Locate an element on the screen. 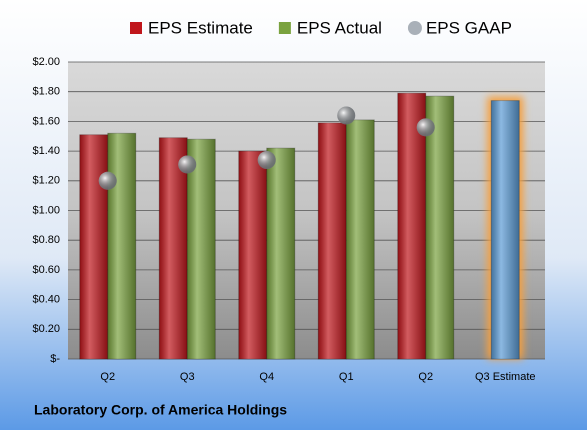 The width and height of the screenshot is (587, 430). y-tick-label: $- is located at coordinates (55, 359).